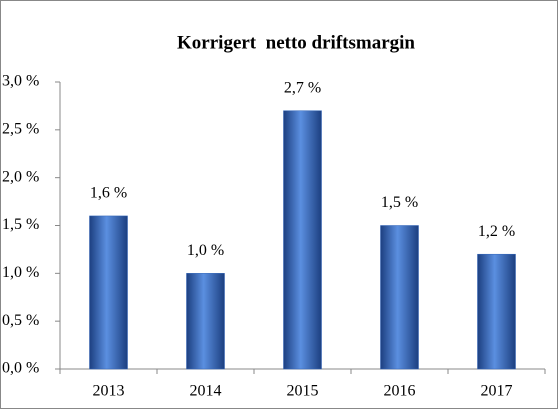 The height and width of the screenshot is (409, 558). I want to click on data-label: 1,2 %, so click(496, 231).